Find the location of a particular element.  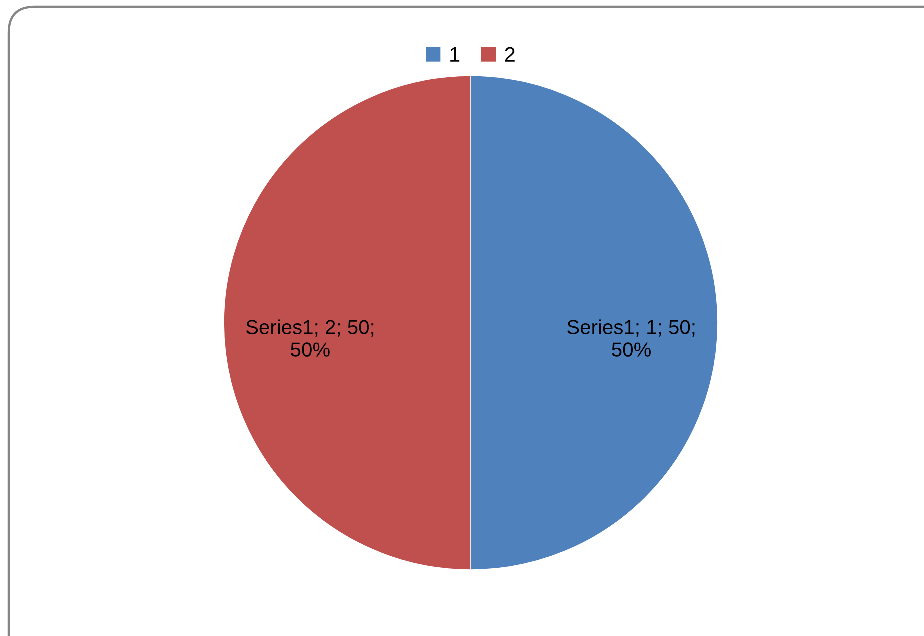

legend-label: 1 is located at coordinates (455, 55).